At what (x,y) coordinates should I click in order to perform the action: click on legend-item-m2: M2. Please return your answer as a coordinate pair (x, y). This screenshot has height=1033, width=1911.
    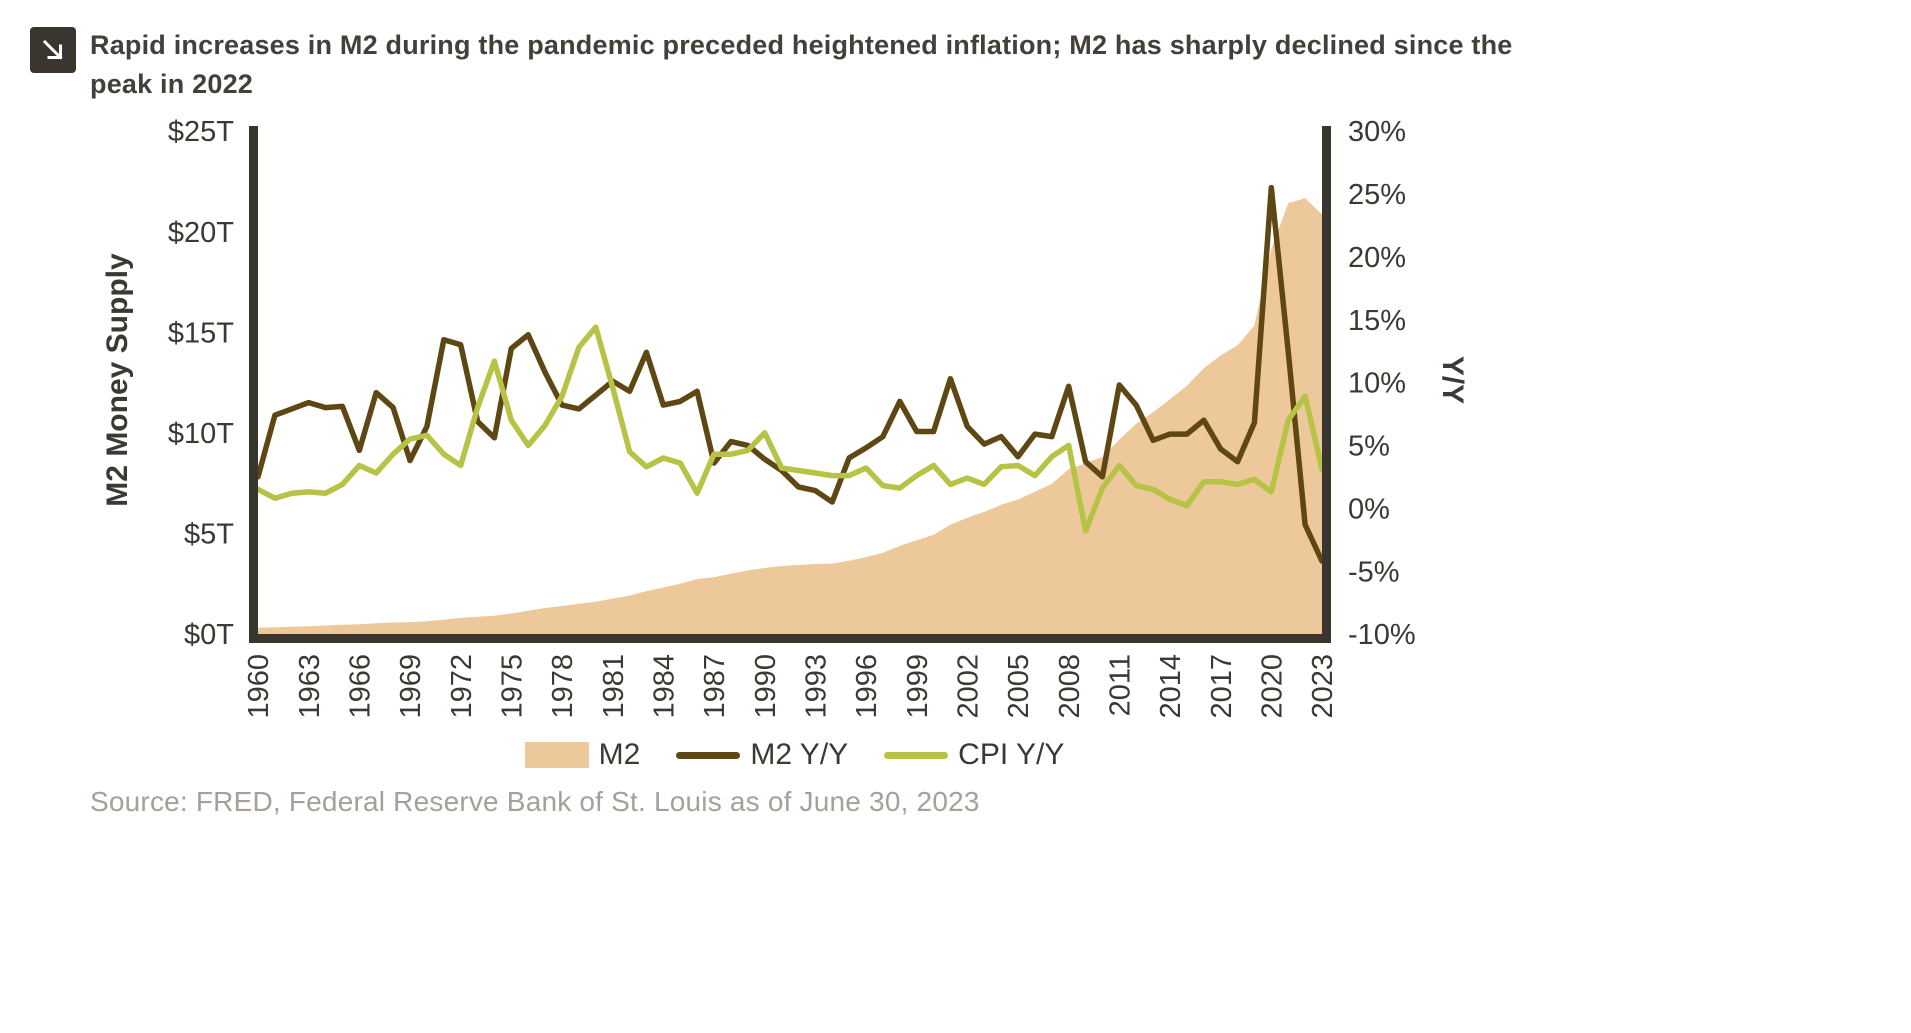
    Looking at the image, I should click on (582, 755).